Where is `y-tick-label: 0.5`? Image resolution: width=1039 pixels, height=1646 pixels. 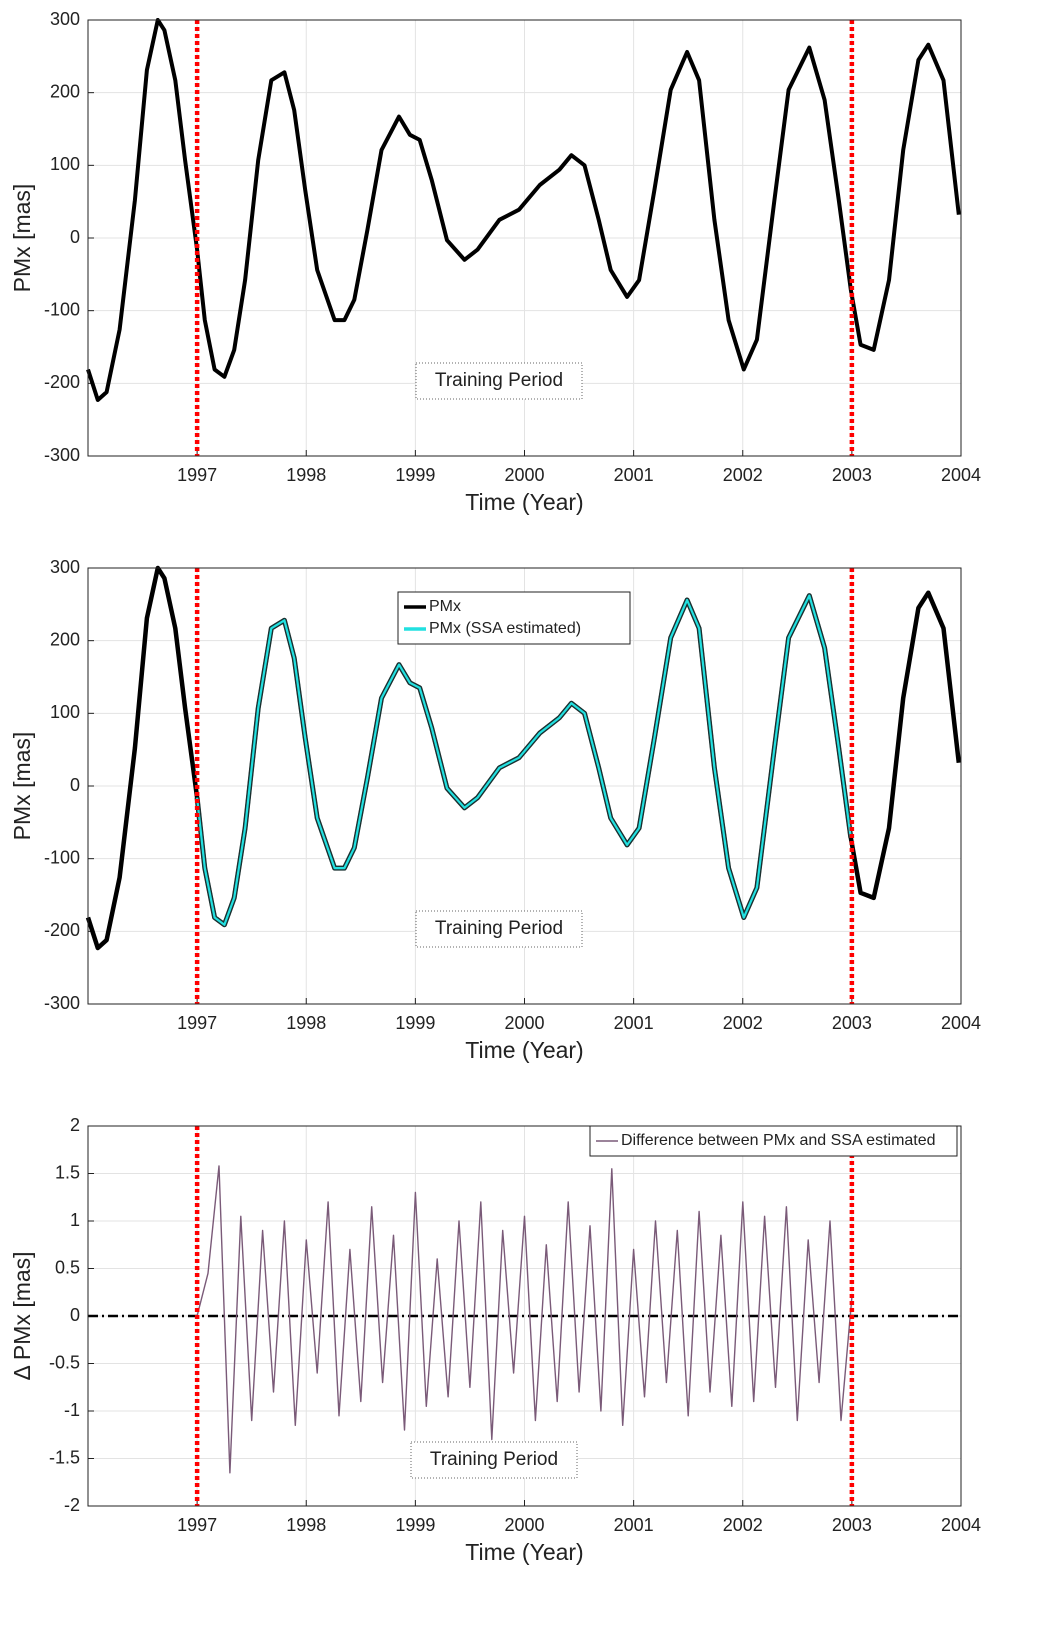
y-tick-label: 0.5 is located at coordinates (67, 1267).